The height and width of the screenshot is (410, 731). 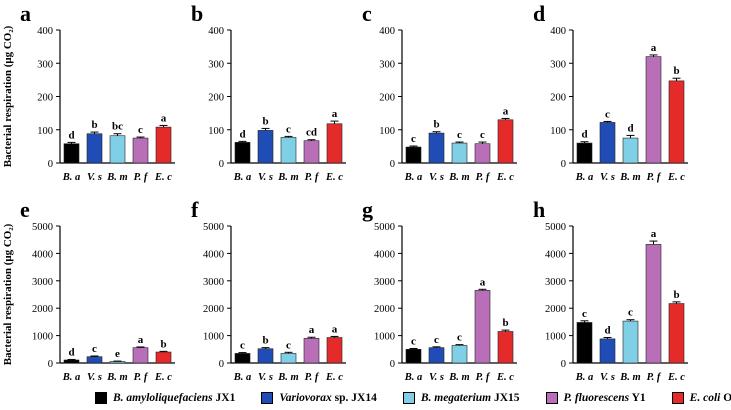 What do you see at coordinates (456, 398) in the screenshot?
I see `legend-label-italic: B. megaterium` at bounding box center [456, 398].